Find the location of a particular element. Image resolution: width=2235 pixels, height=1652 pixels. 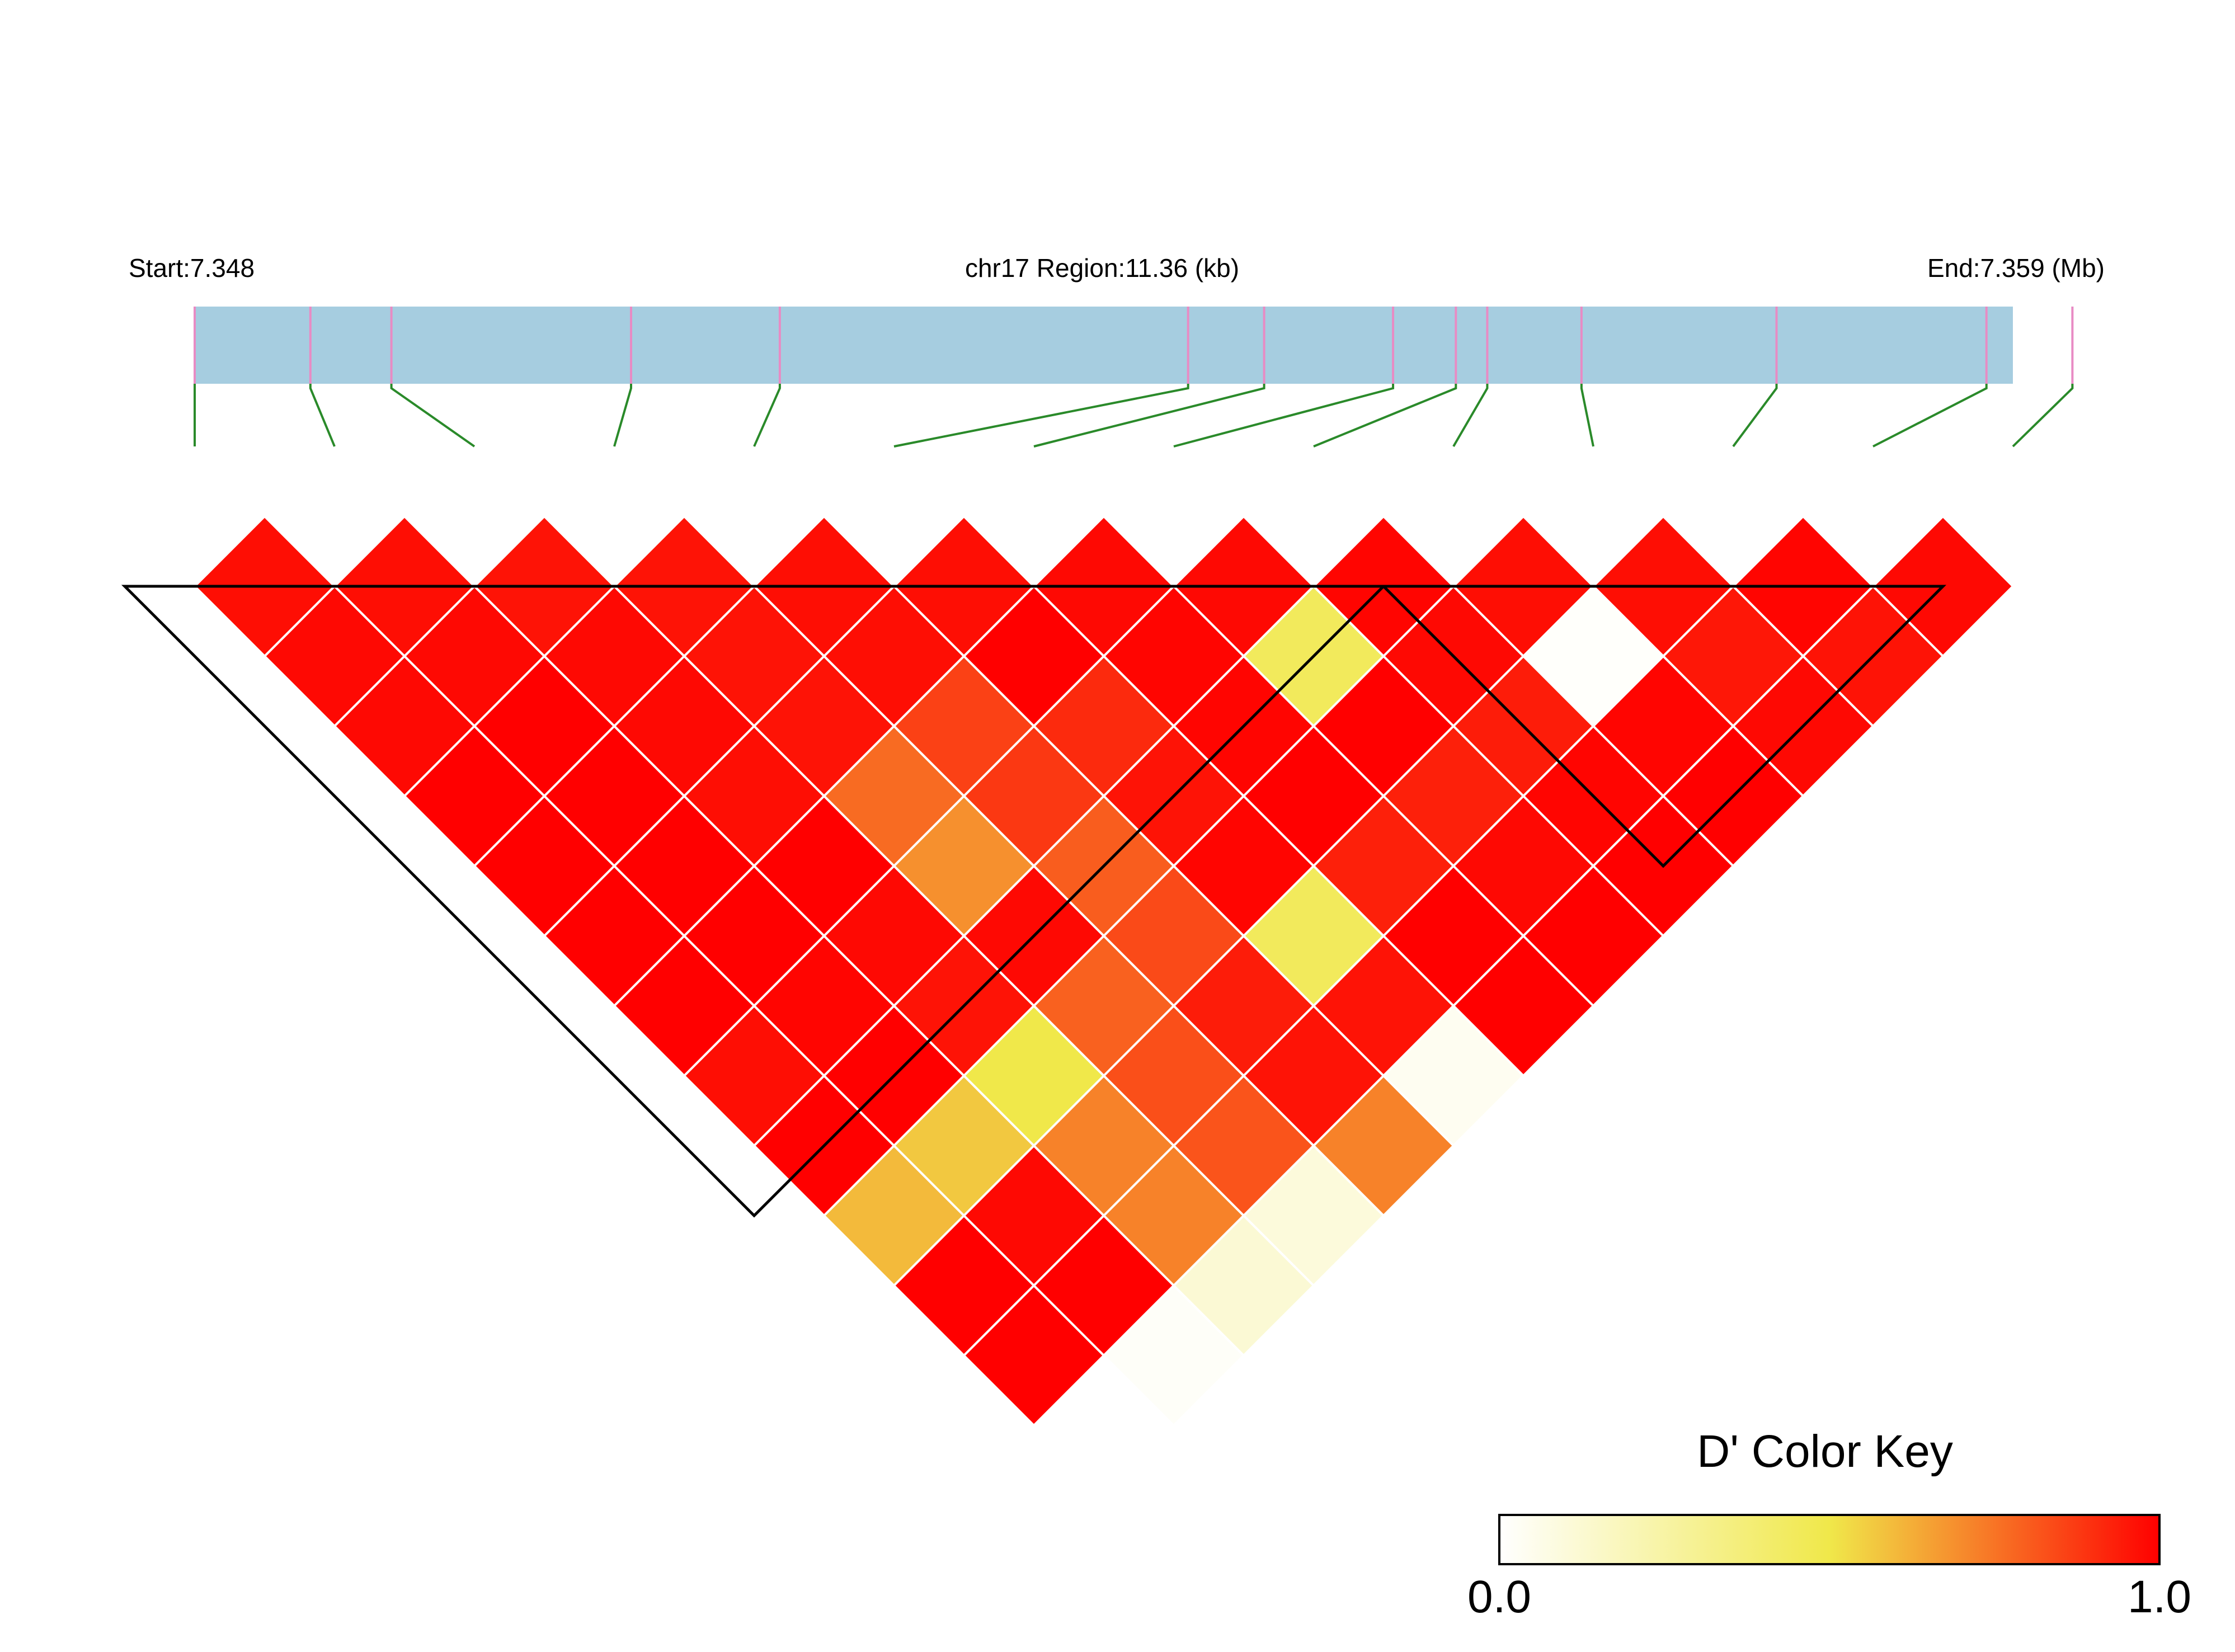

color-key-min-label: 0.0 is located at coordinates (1499, 1596).